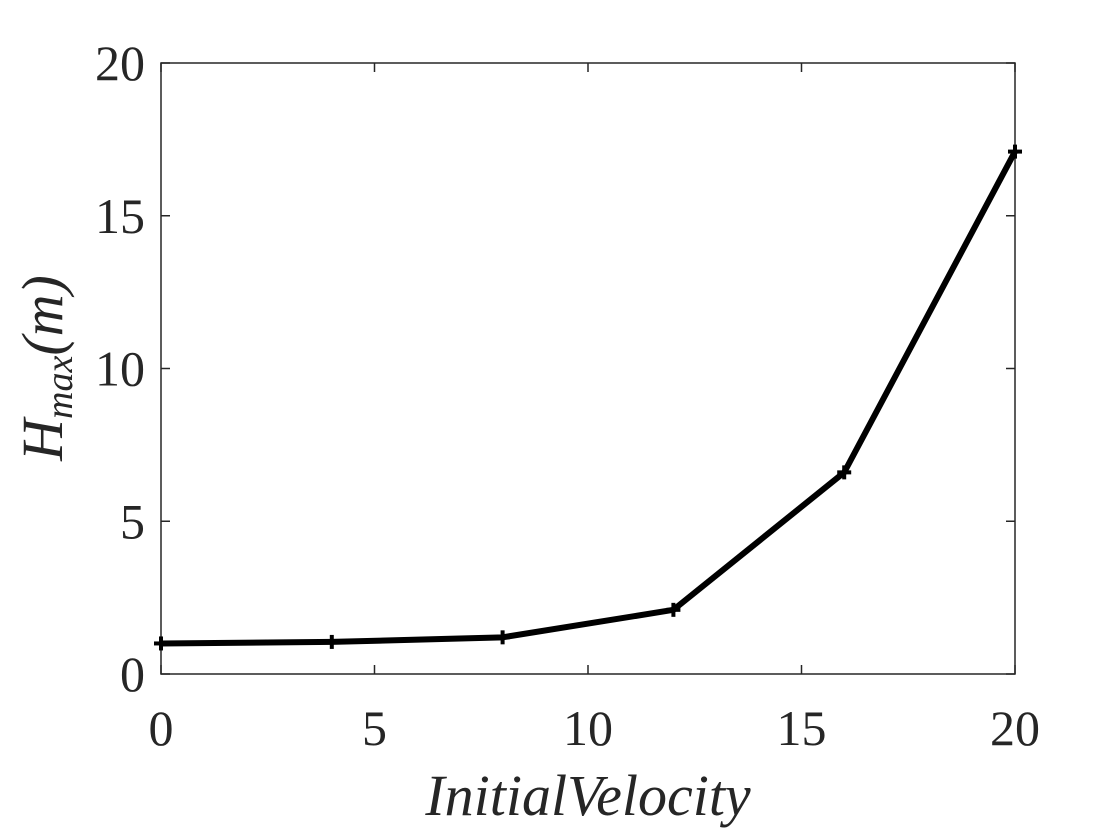 This screenshot has width=1120, height=840. Describe the element at coordinates (120, 63) in the screenshot. I see `y-tick-label: 20` at that location.